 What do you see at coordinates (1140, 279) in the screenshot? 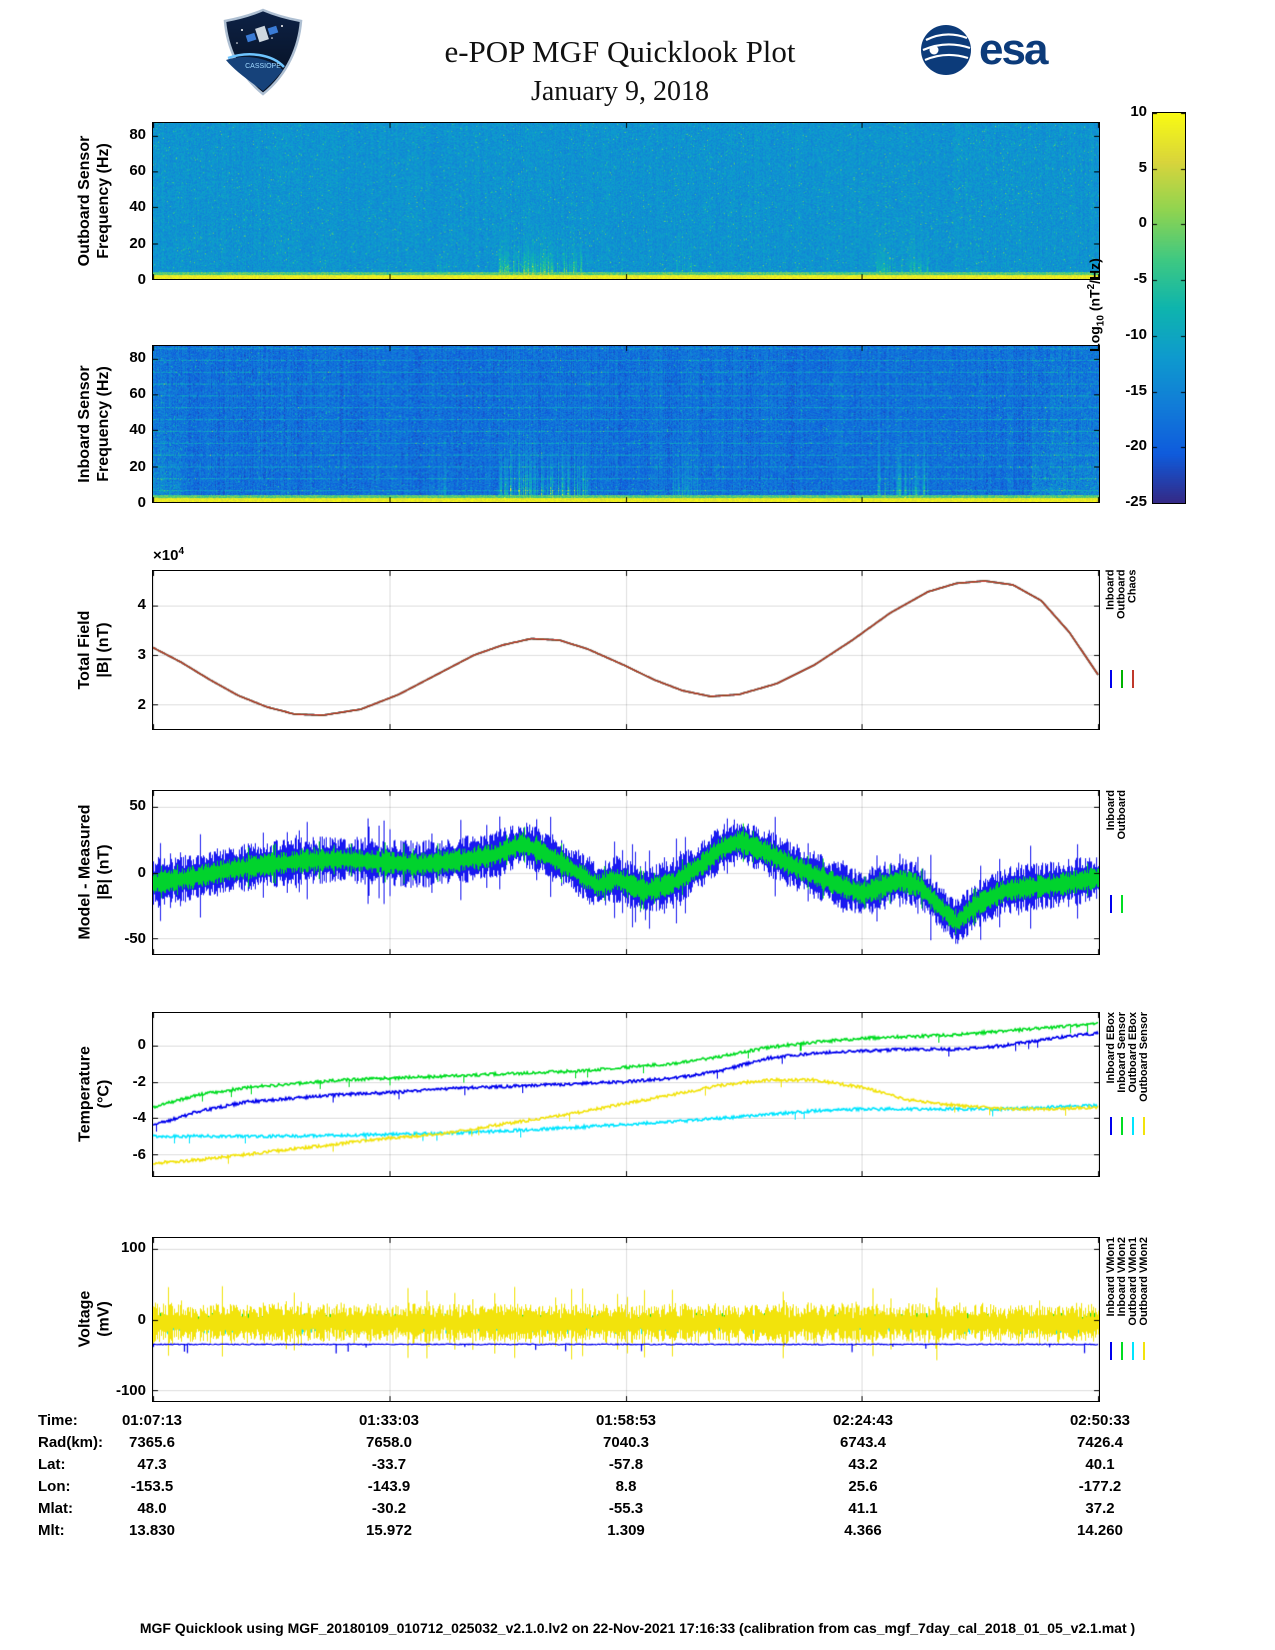
I see `colorbar-tick-label: -5` at bounding box center [1140, 279].